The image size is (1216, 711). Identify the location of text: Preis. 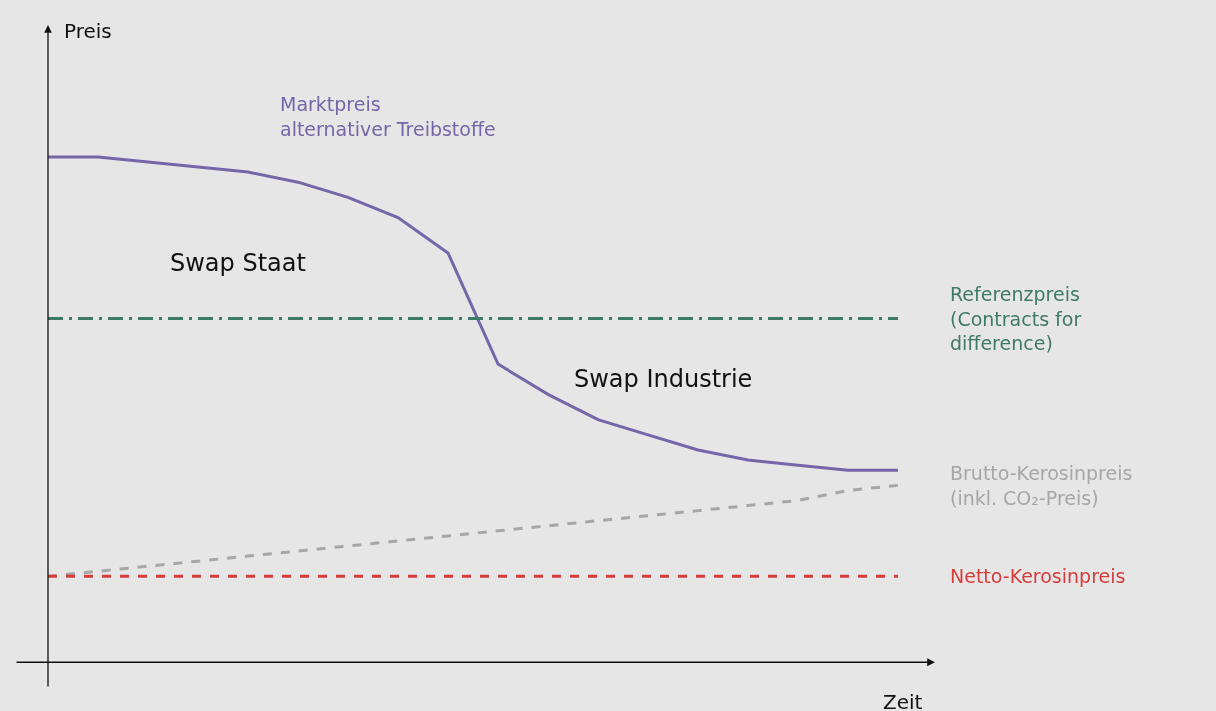
(88, 31).